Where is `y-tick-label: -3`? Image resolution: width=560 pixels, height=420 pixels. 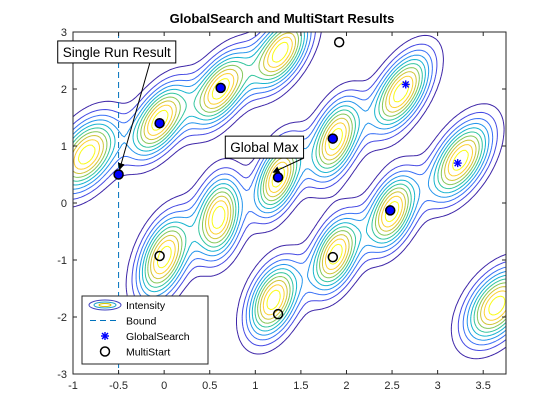
y-tick-label: -3 is located at coordinates (62, 375).